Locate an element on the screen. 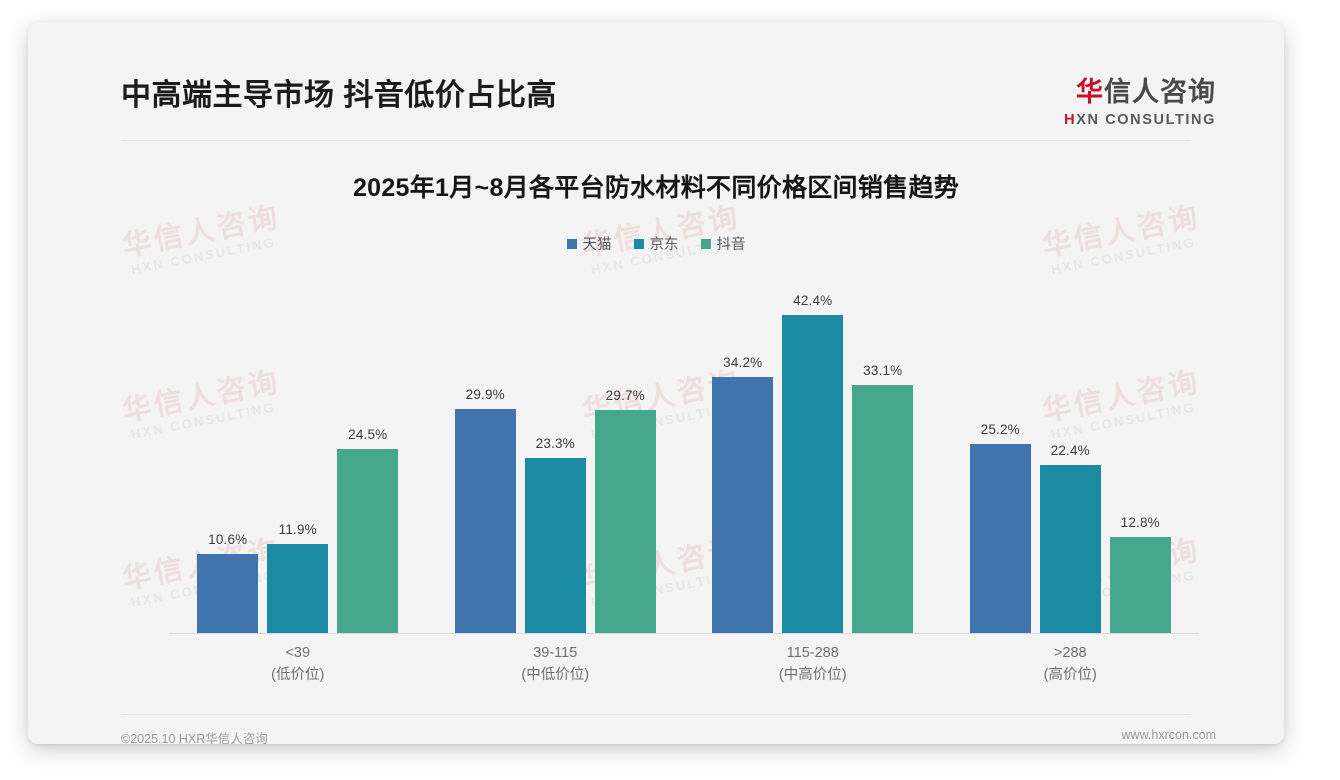 This screenshot has height=780, width=1340. x-axis-tick-label: <39 (低价位) is located at coordinates (298, 664).